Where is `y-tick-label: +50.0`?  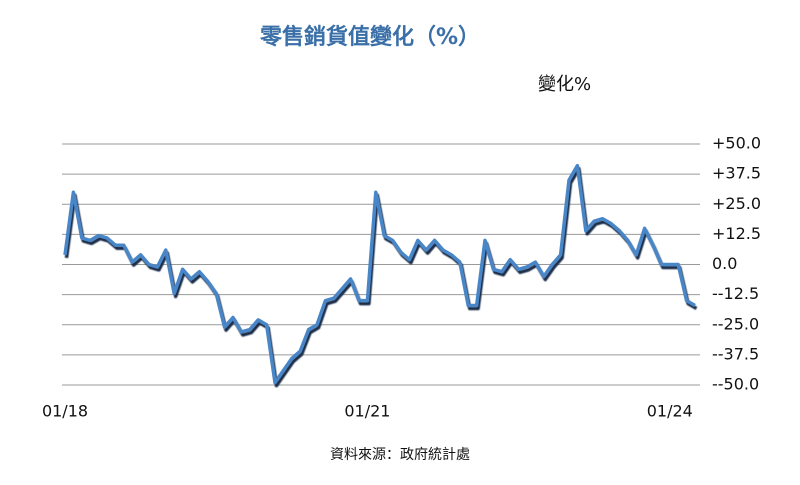 y-tick-label: +50.0 is located at coordinates (736, 143).